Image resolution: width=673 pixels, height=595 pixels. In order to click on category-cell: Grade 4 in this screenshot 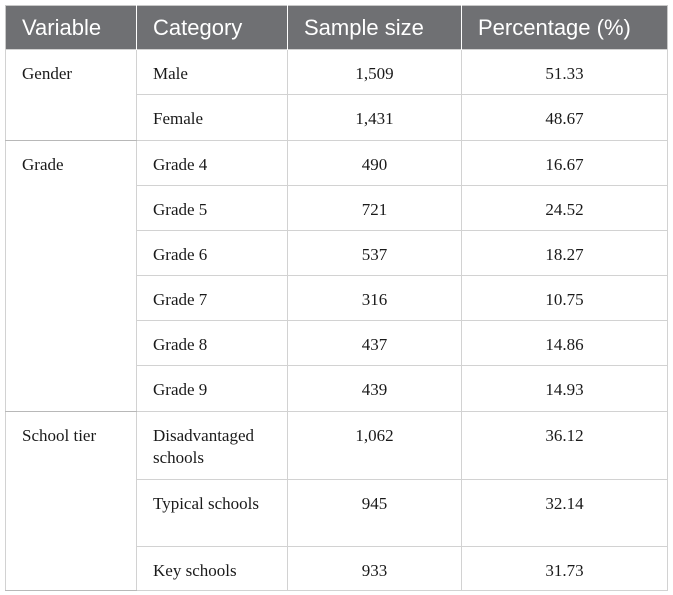, I will do `click(212, 163)`.